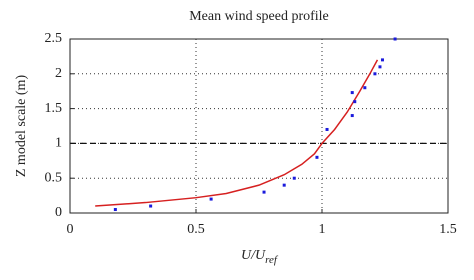 The image size is (474, 280). I want to click on y-axis-label: Z model scale (m), so click(21, 126).